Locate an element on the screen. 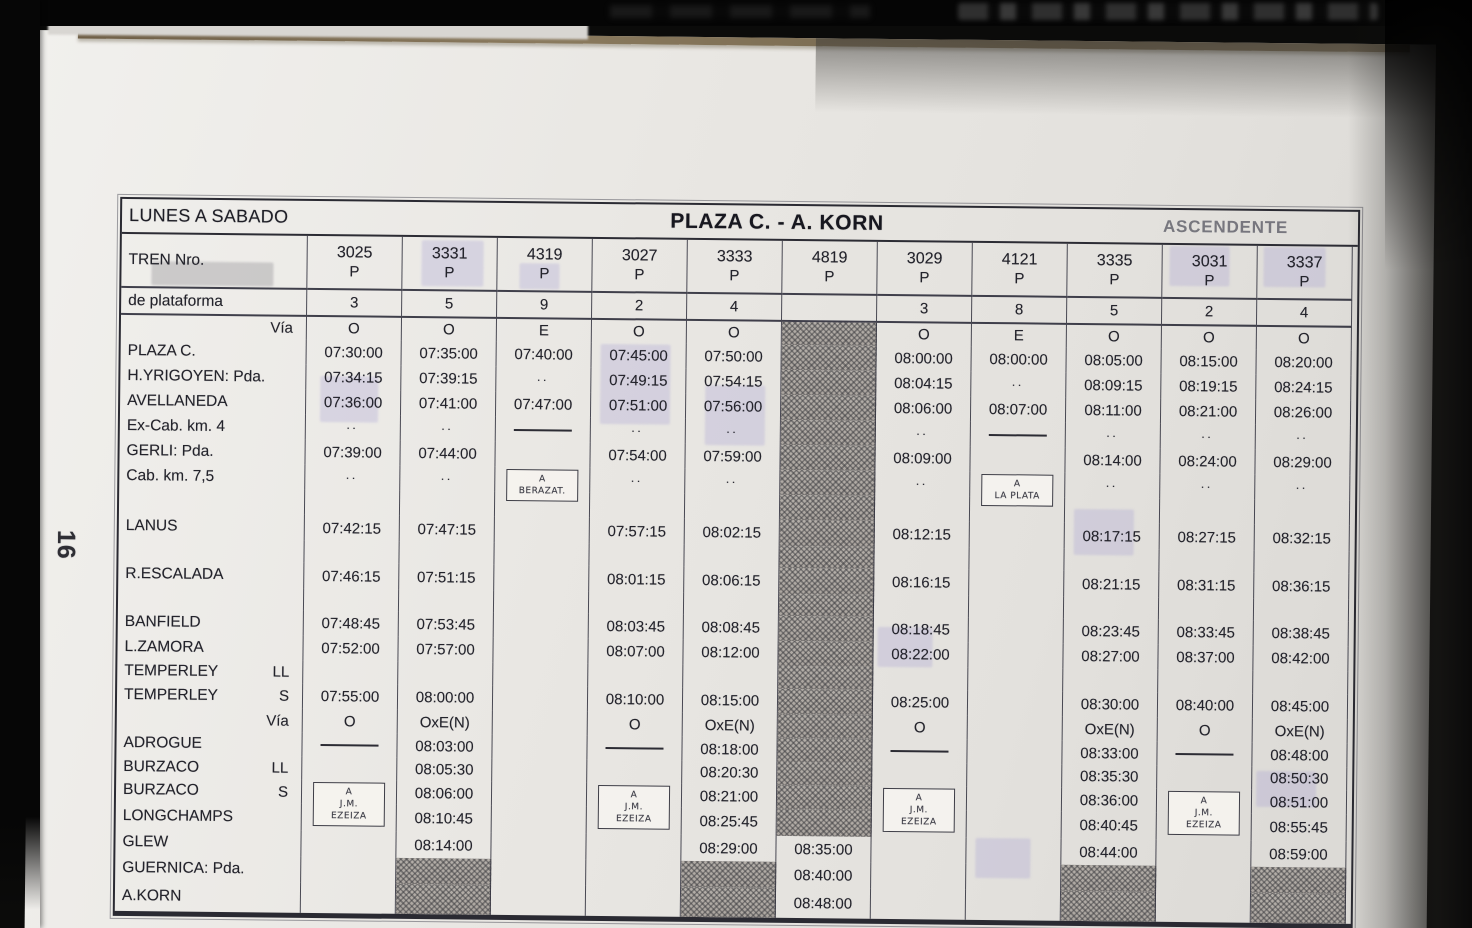 The image size is (1472, 928). time-cell: 08:42:00 is located at coordinates (1301, 658).